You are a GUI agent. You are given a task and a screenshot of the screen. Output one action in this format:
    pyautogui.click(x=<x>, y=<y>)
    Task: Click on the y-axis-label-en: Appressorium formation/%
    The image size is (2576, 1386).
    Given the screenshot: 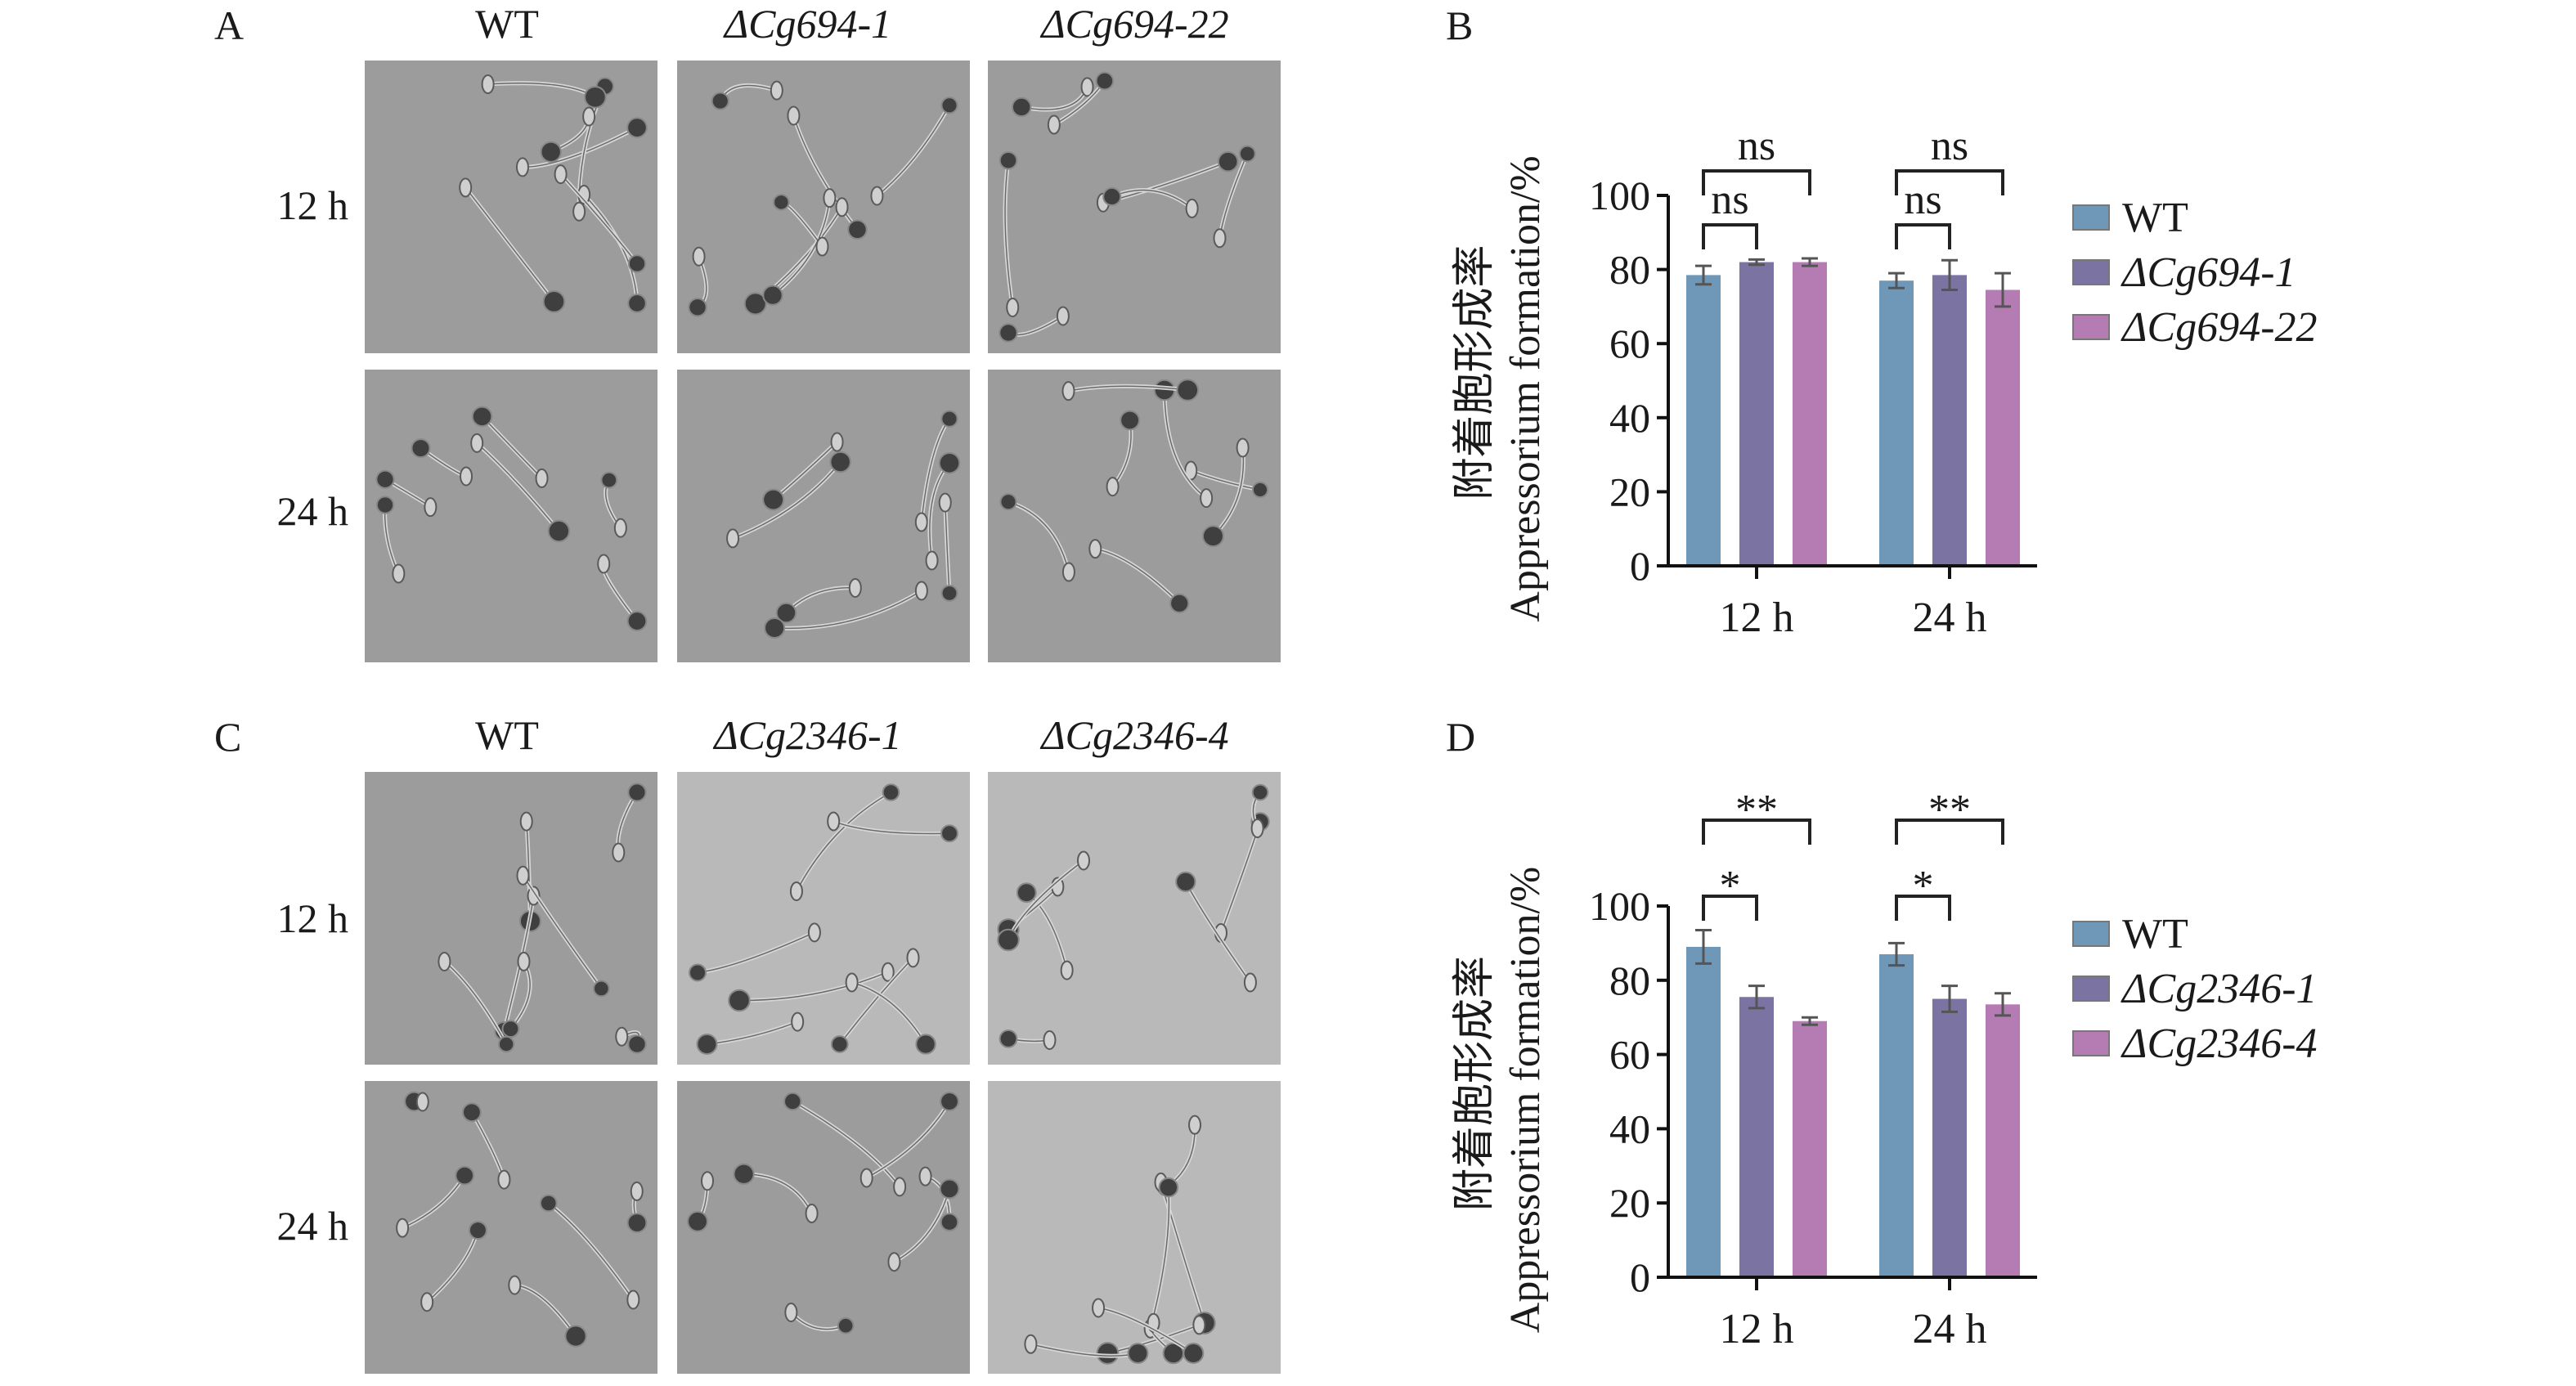 What is the action you would take?
    pyautogui.click(x=1526, y=388)
    